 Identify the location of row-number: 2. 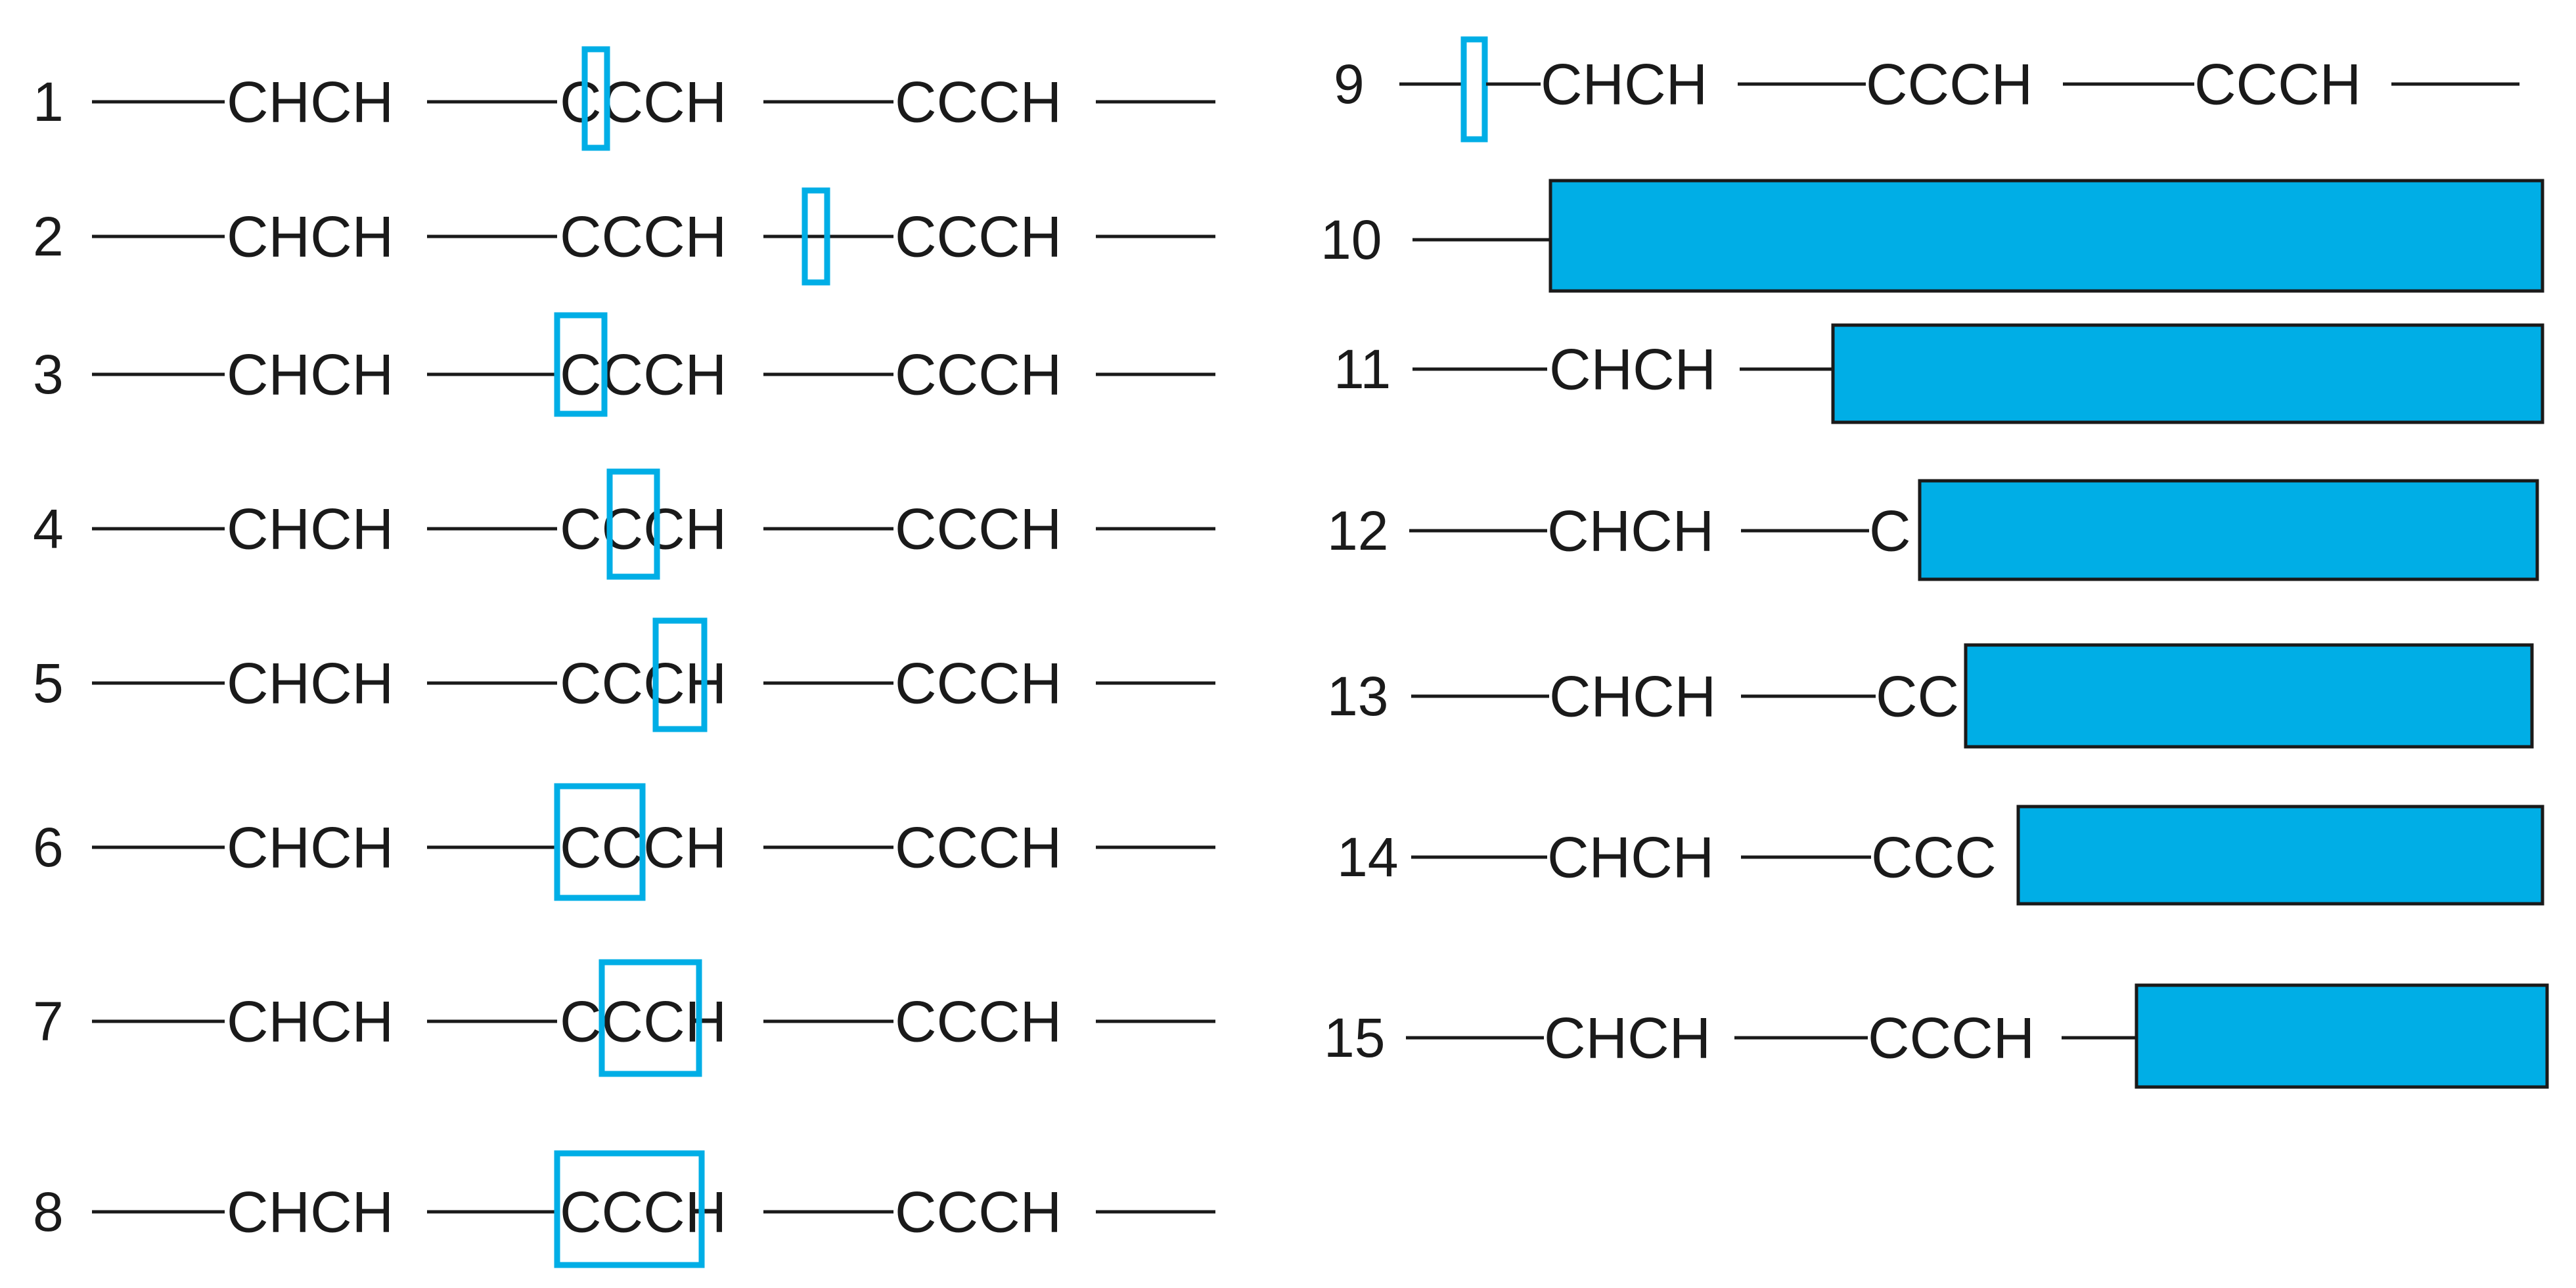
(48, 237).